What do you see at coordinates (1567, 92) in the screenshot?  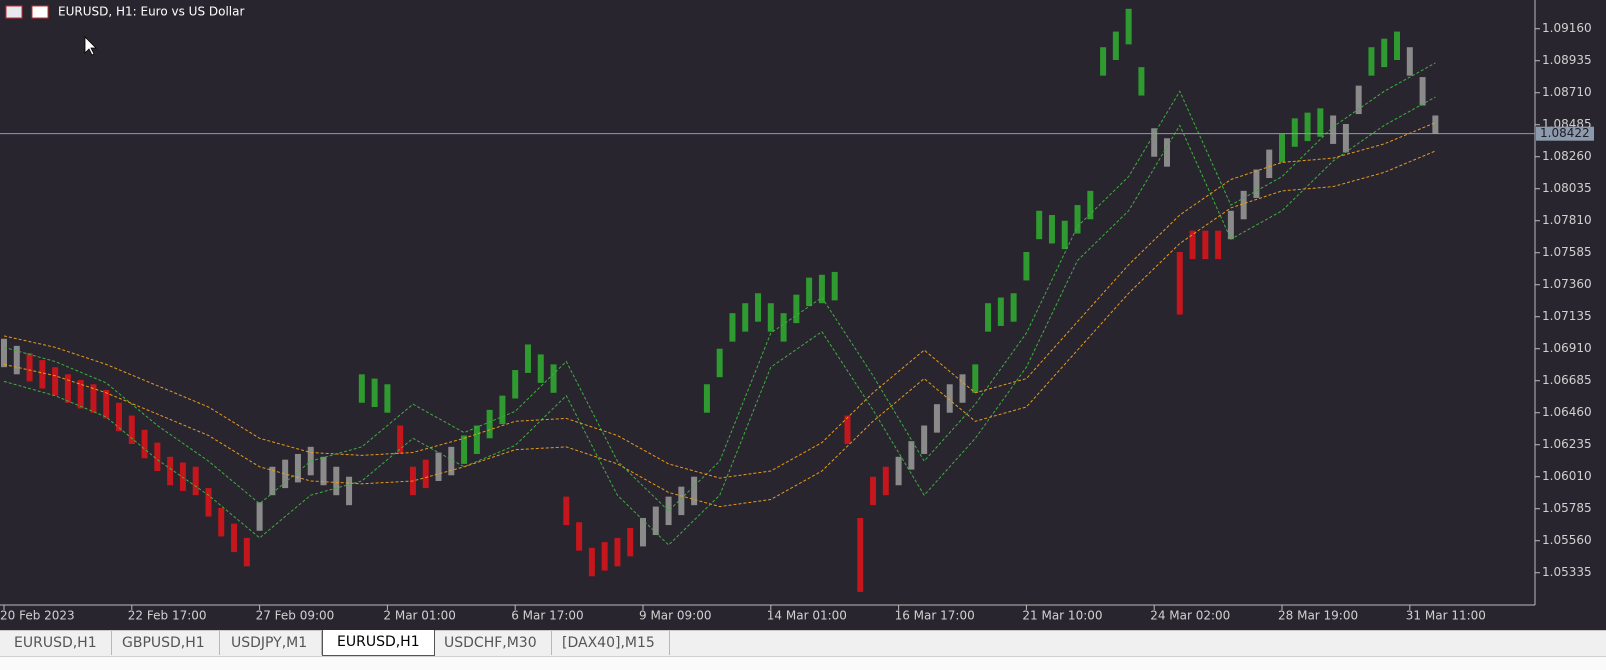 I see `y-tick-label: 1.08710` at bounding box center [1567, 92].